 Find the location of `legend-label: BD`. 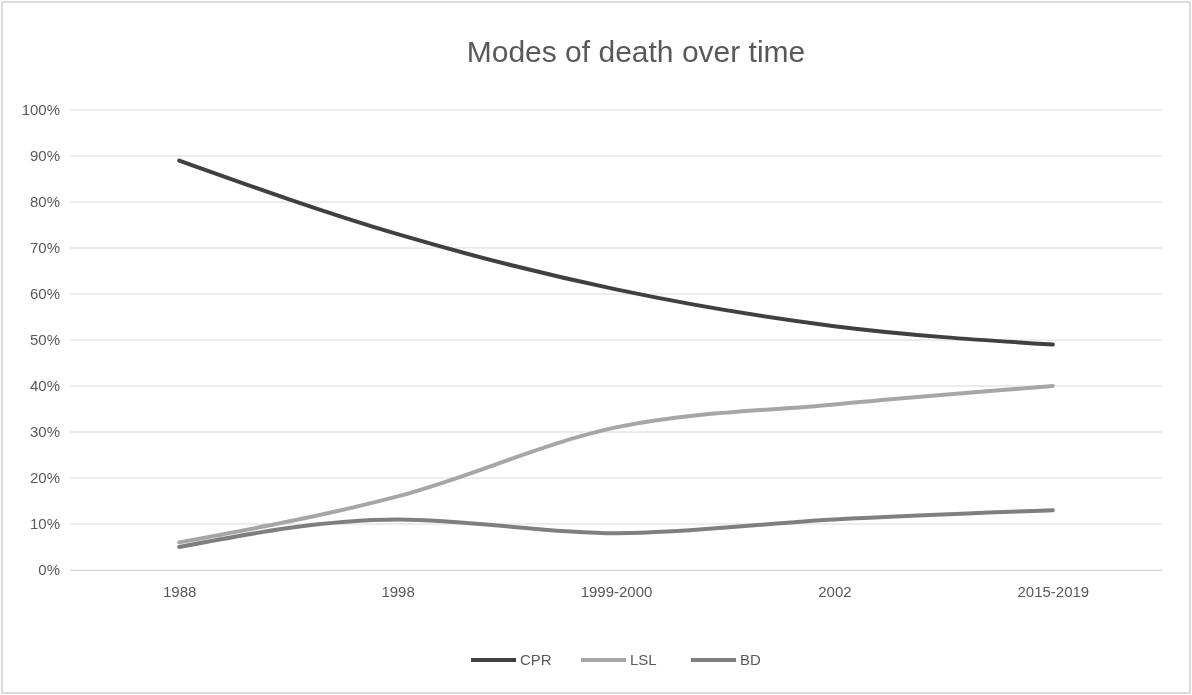

legend-label: BD is located at coordinates (750, 659).